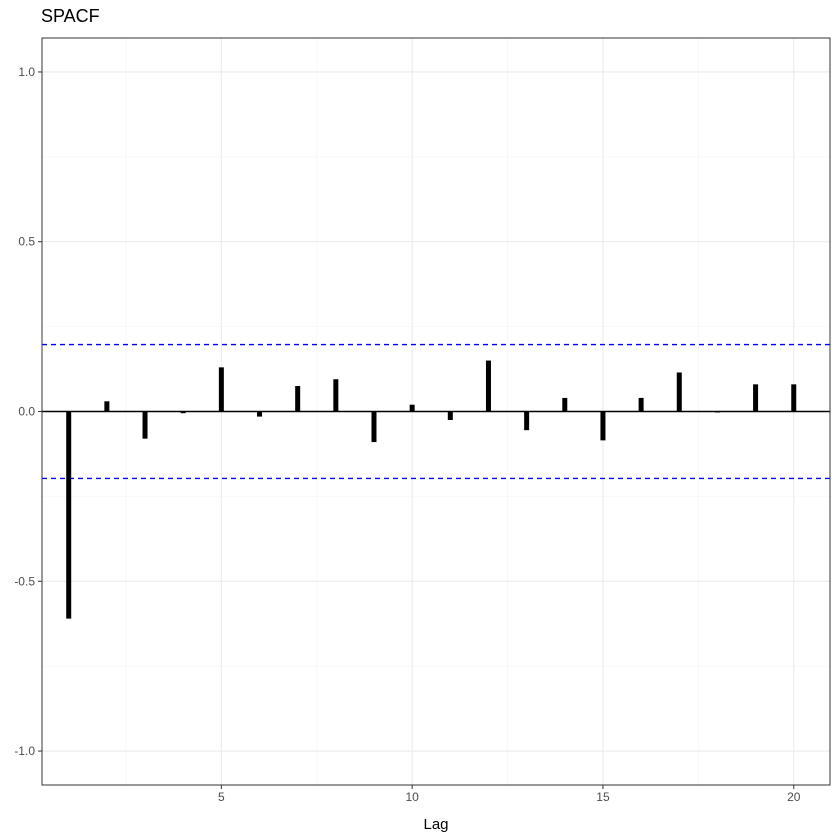  I want to click on x-axis: 5 10 15 20, so click(509, 794).